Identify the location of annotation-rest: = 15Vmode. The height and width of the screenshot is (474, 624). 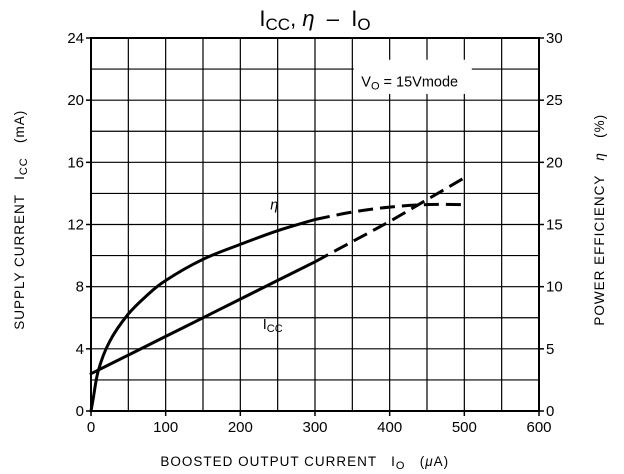
(419, 83).